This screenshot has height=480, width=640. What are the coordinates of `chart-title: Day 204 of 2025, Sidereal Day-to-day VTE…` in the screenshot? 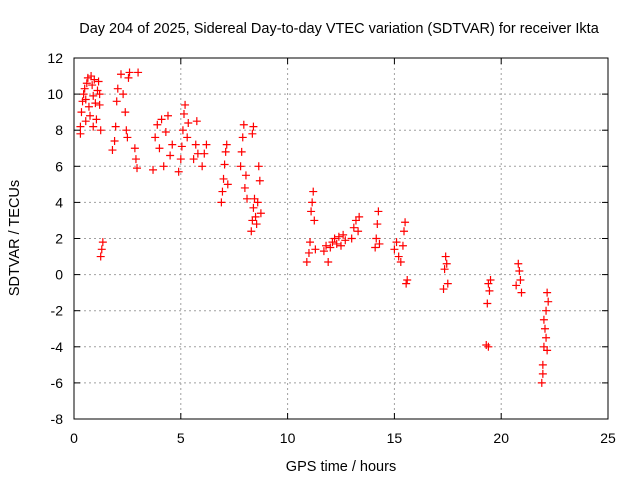 It's located at (339, 29).